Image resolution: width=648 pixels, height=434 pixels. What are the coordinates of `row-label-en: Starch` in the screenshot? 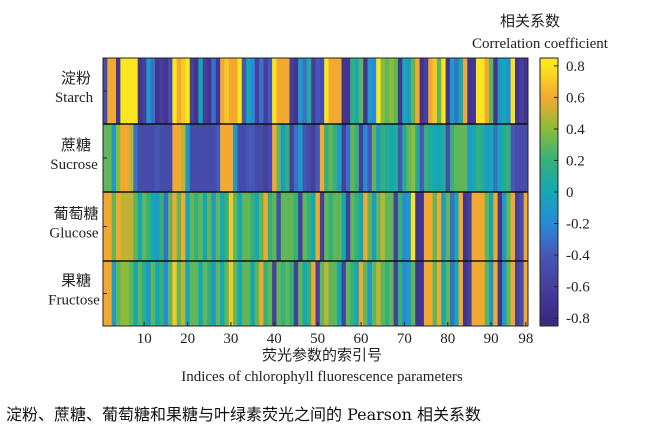 It's located at (74, 98).